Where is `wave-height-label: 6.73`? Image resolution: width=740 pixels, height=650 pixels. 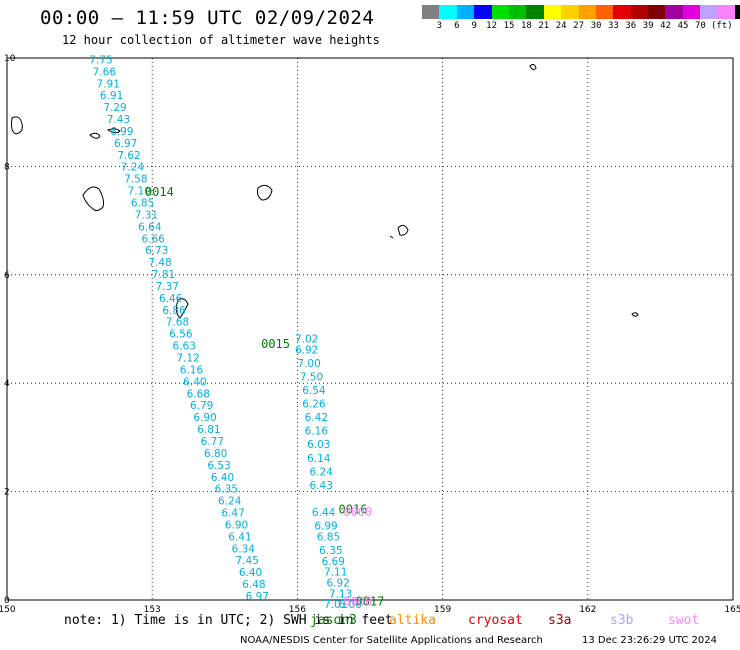
wave-height-label: 6.73 is located at coordinates (156, 251).